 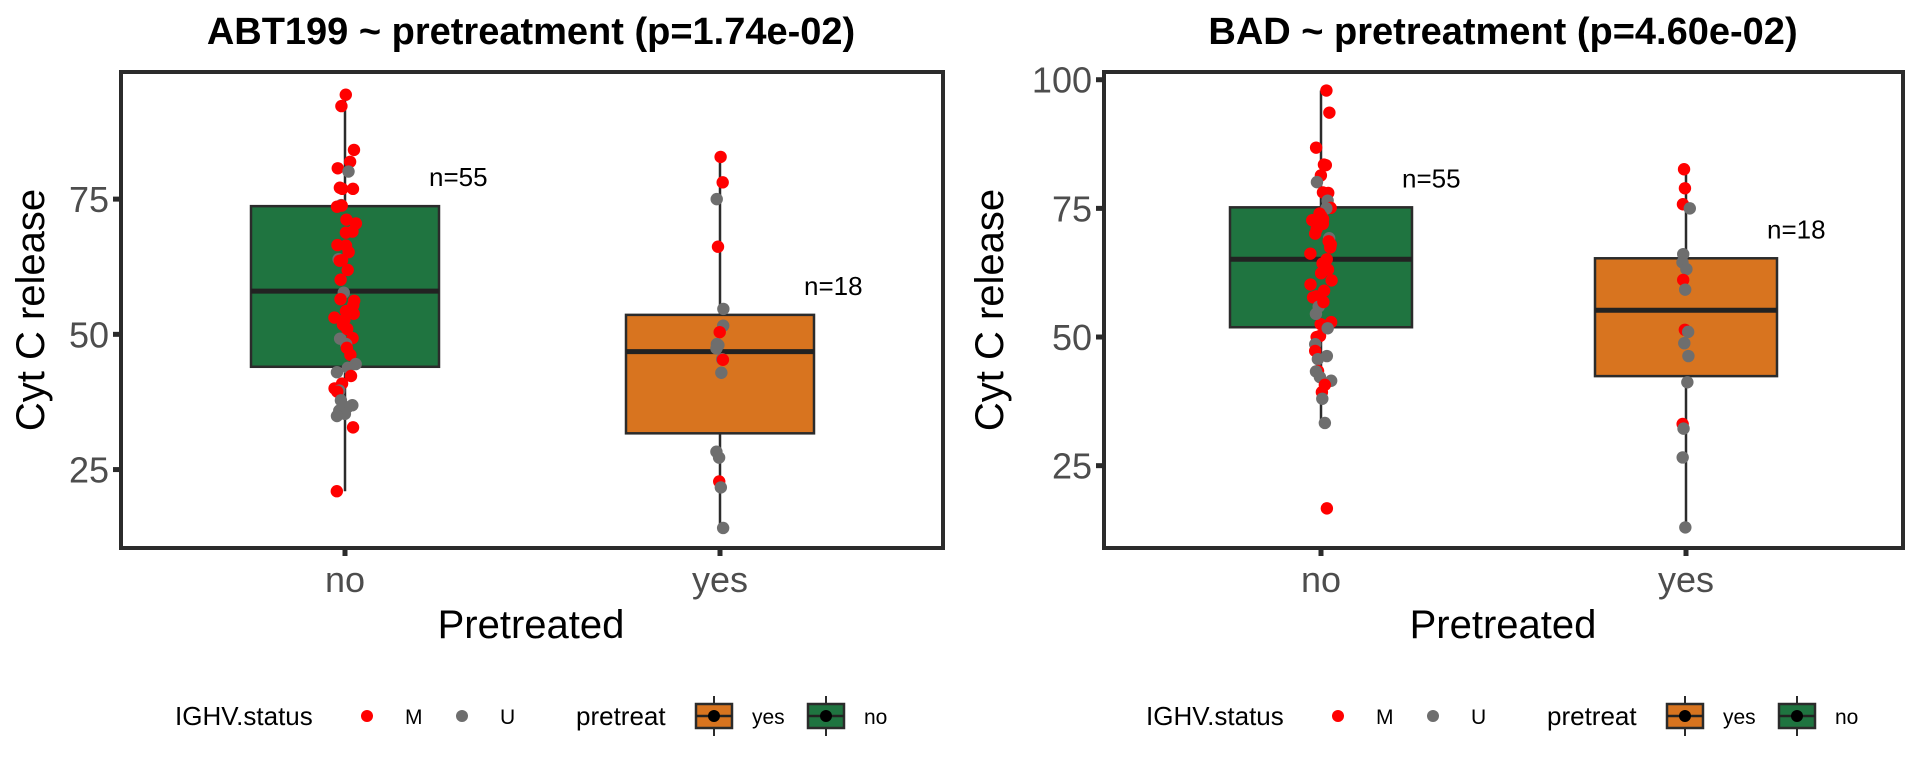 What do you see at coordinates (414, 717) in the screenshot?
I see `legend-label-M: M` at bounding box center [414, 717].